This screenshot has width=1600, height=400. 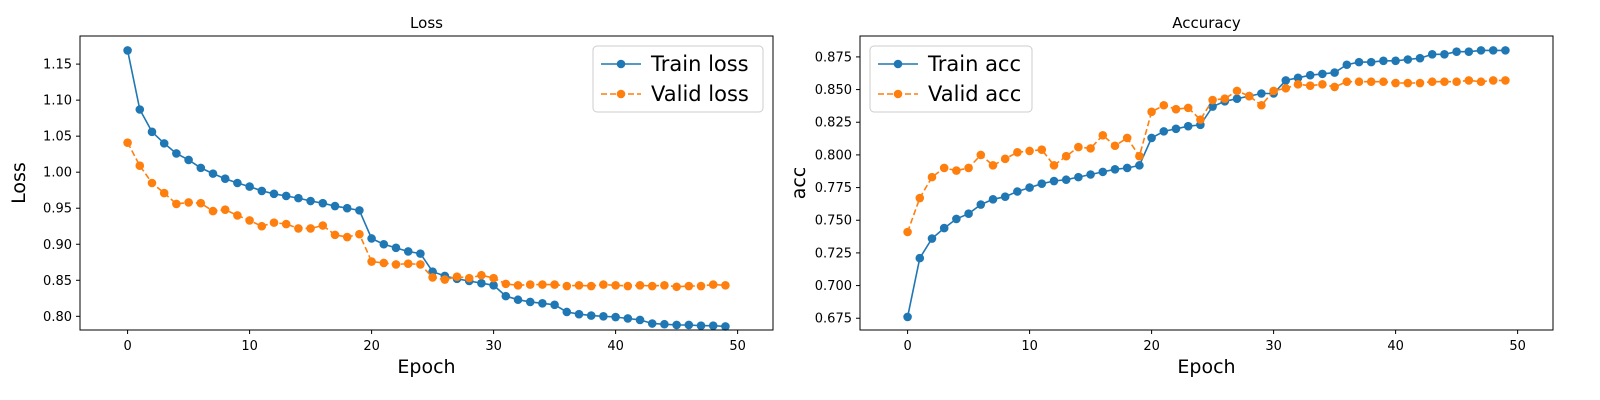 I want to click on x-tick-label: 40, so click(x=1395, y=346).